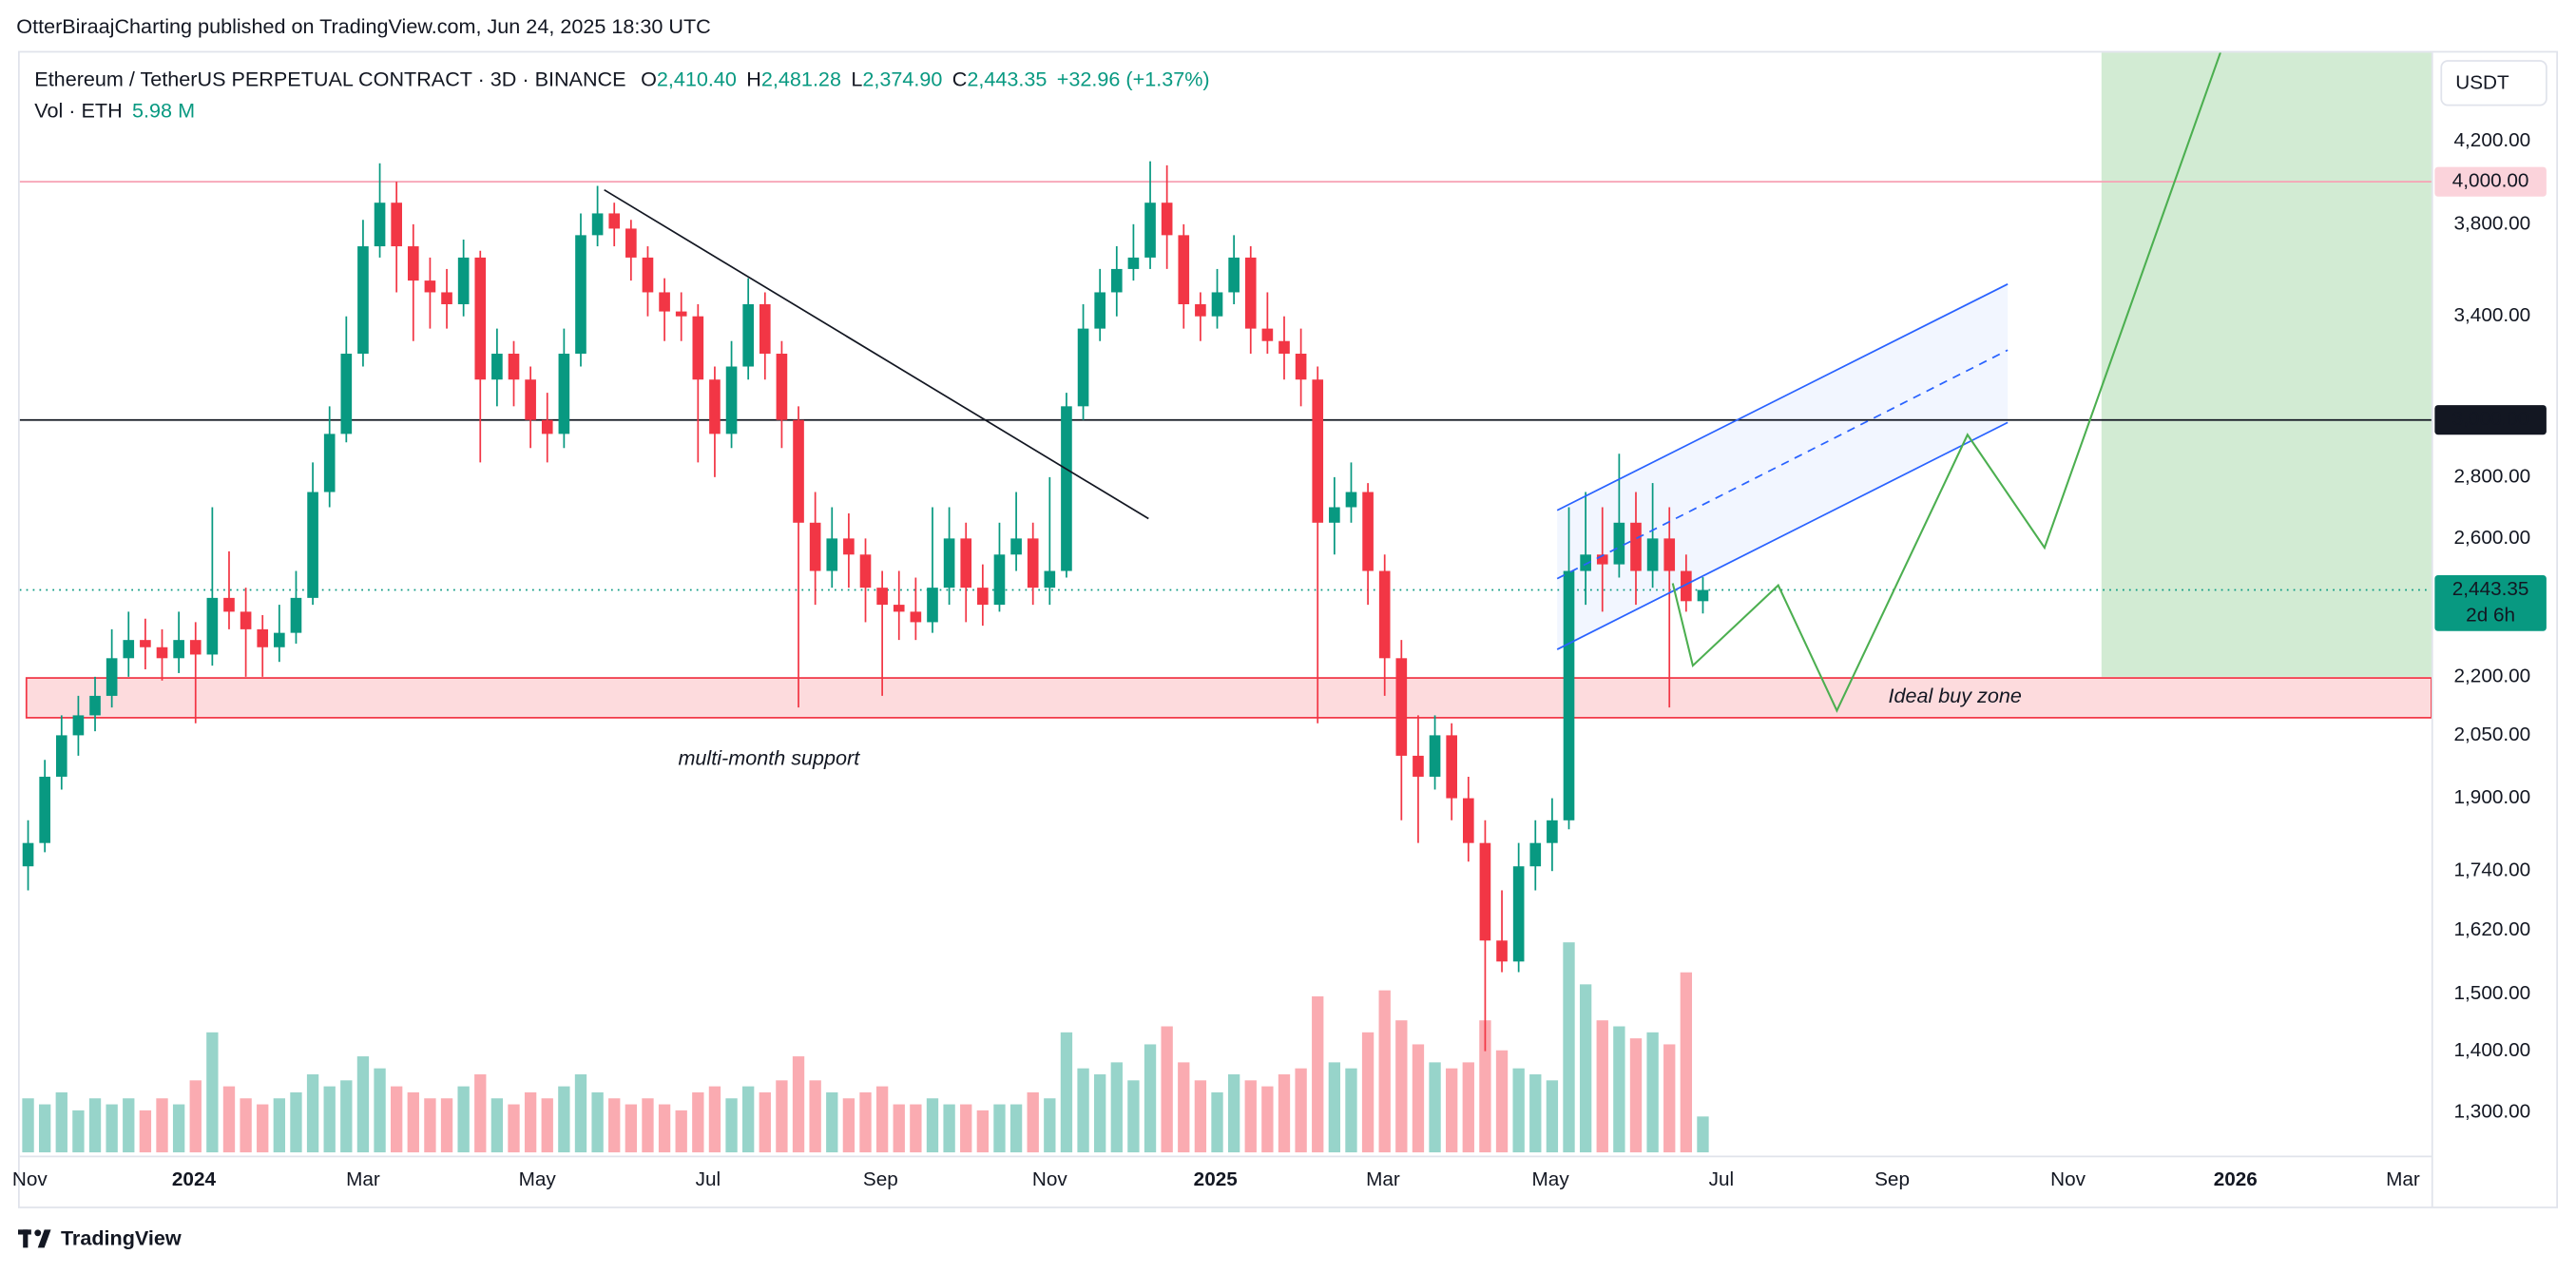  I want to click on logo, so click(35, 1238).